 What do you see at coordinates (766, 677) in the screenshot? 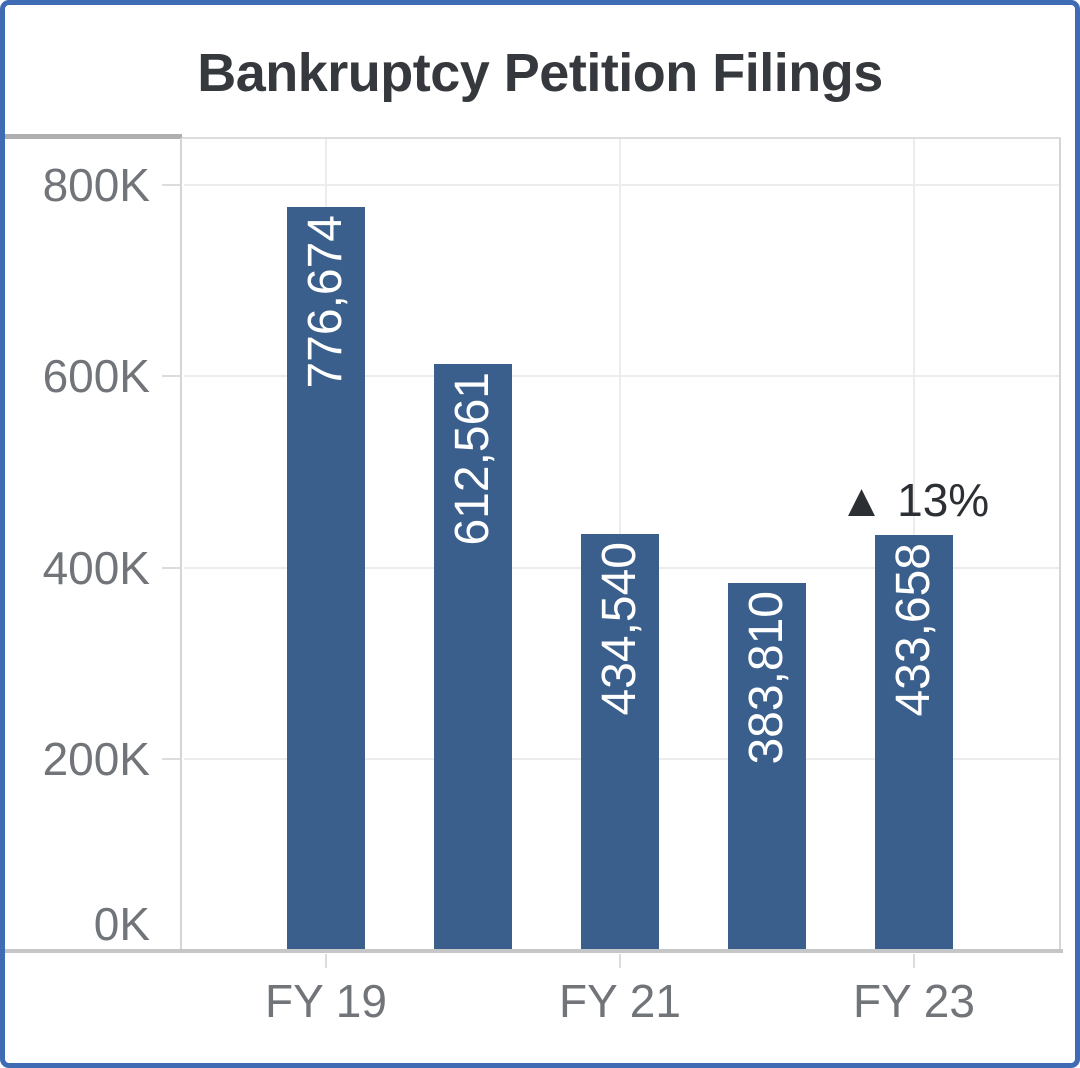
I see `bar-value-label: 383,810` at bounding box center [766, 677].